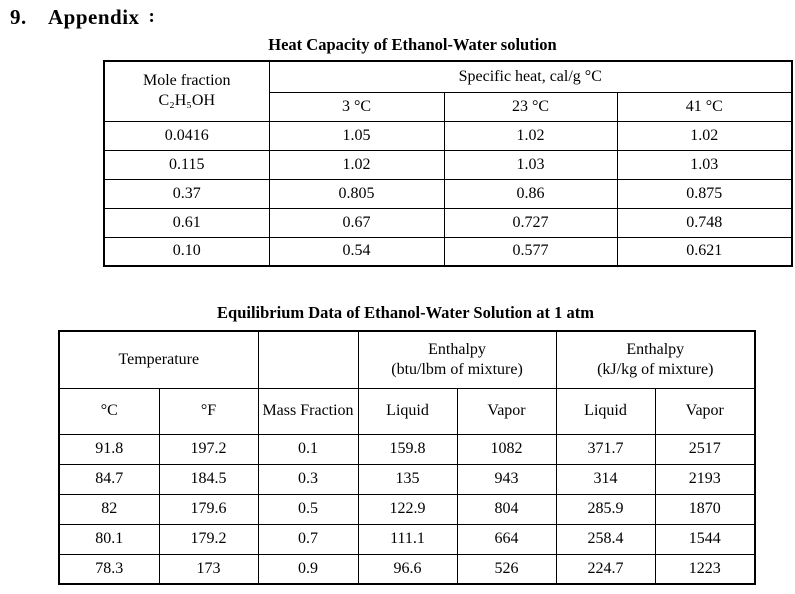 The image size is (795, 594). I want to click on table-cell: 0.115, so click(186, 164).